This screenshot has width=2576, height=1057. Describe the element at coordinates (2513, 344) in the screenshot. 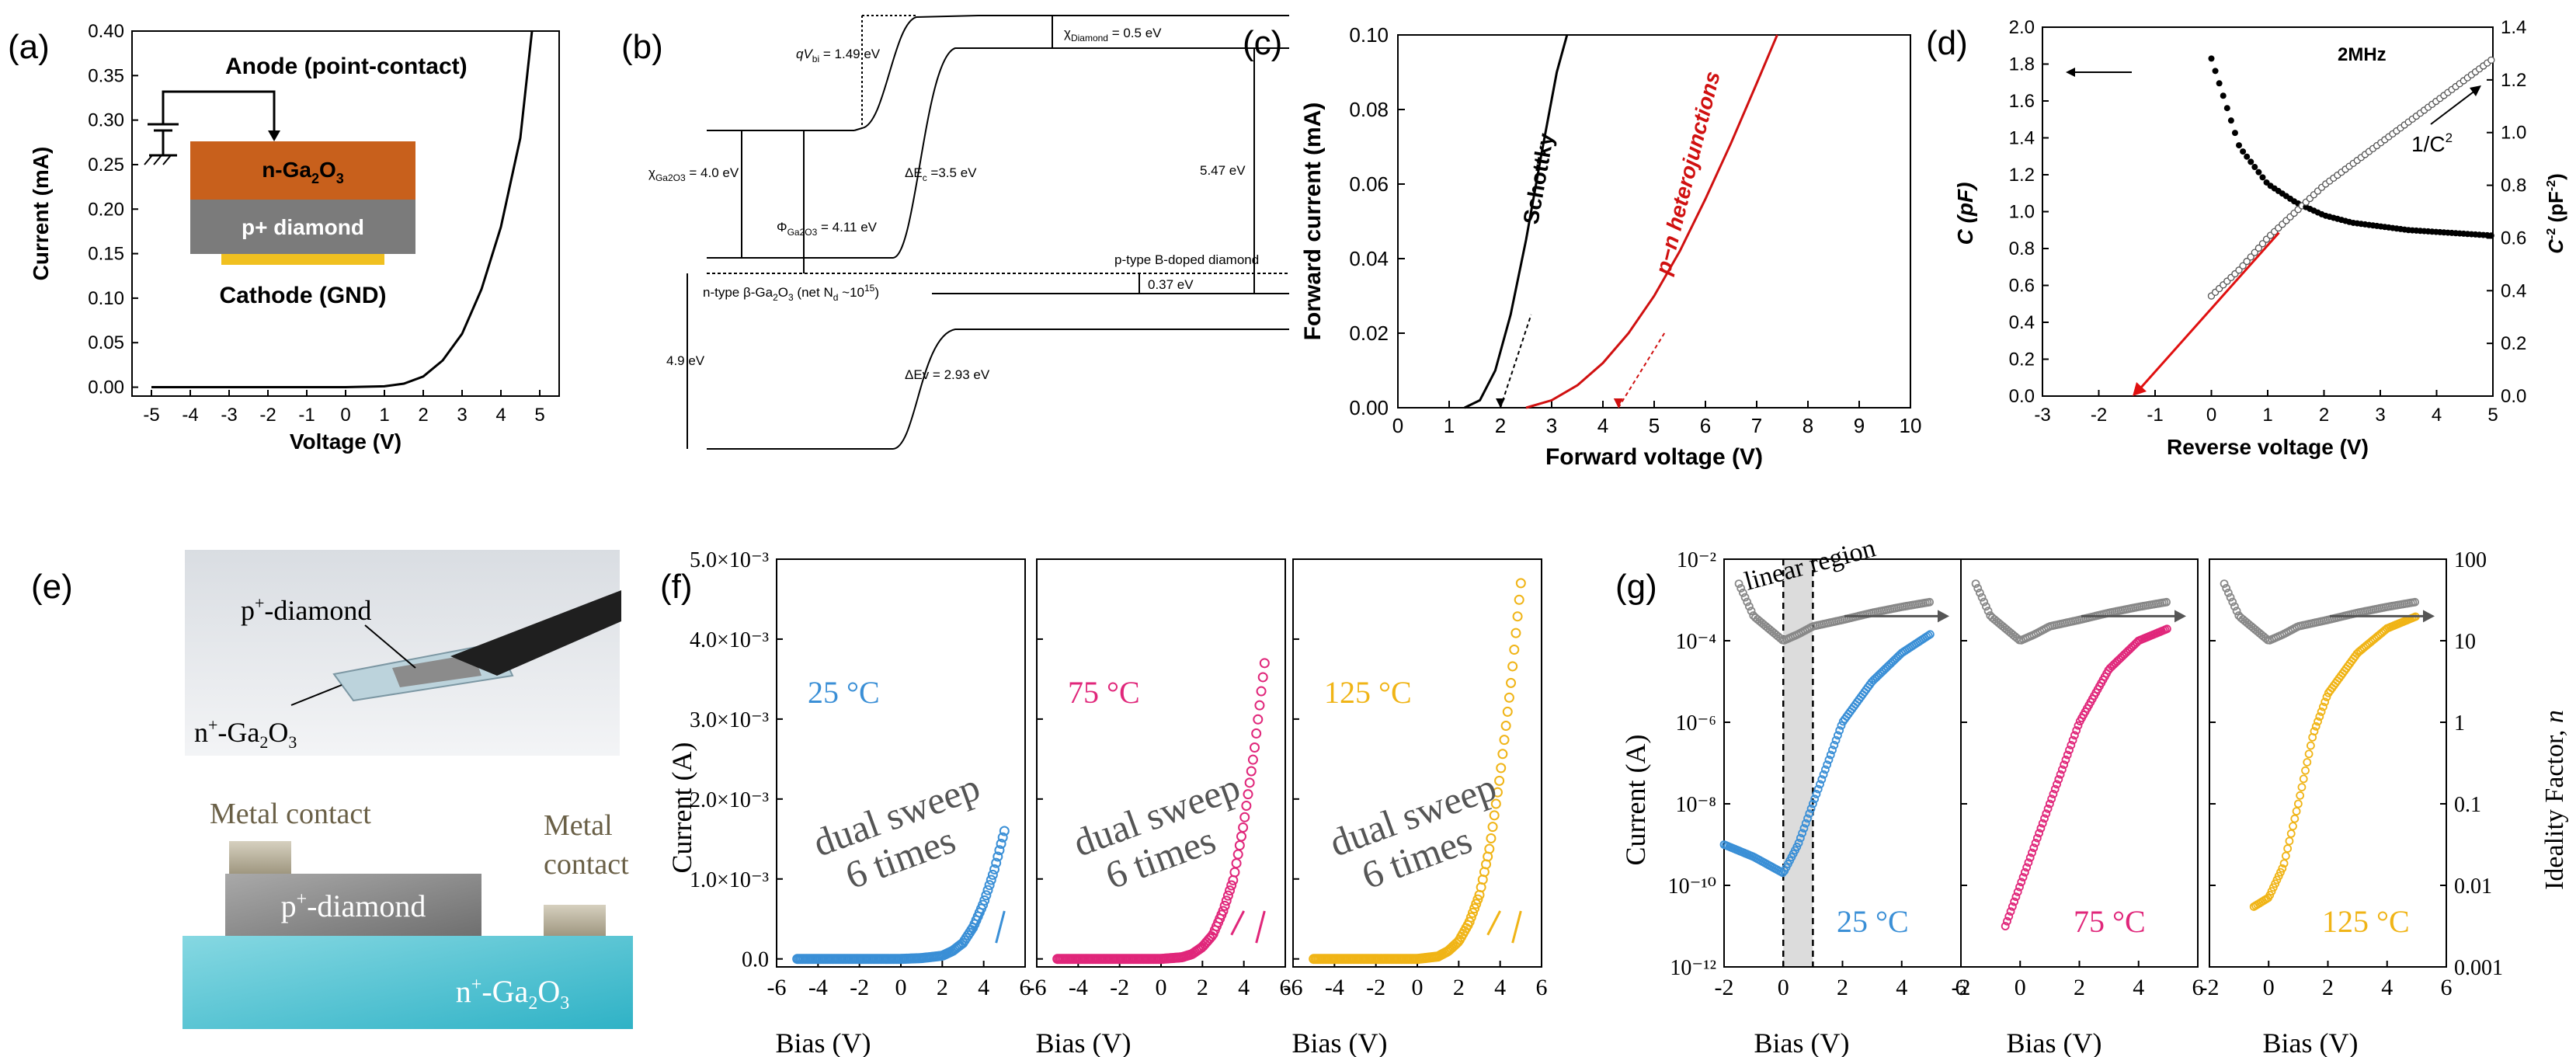

I see `y2-tick-label-d: 0.2` at that location.